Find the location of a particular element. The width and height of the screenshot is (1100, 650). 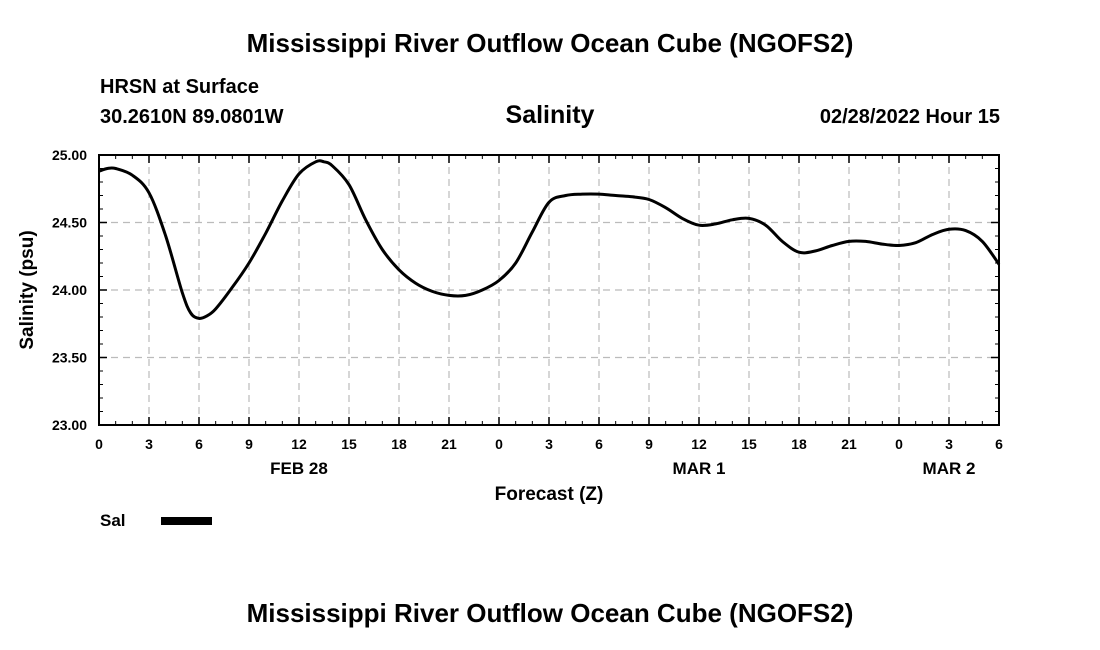

station-label: HRSN at Surface is located at coordinates (179, 87).